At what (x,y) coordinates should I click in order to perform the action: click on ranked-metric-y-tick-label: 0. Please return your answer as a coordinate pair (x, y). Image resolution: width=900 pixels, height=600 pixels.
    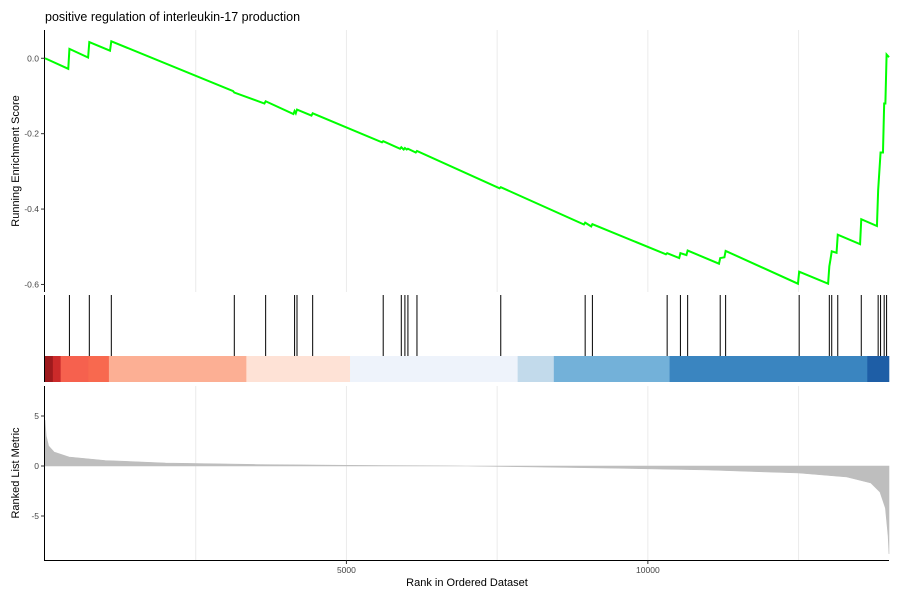
    Looking at the image, I should click on (36, 466).